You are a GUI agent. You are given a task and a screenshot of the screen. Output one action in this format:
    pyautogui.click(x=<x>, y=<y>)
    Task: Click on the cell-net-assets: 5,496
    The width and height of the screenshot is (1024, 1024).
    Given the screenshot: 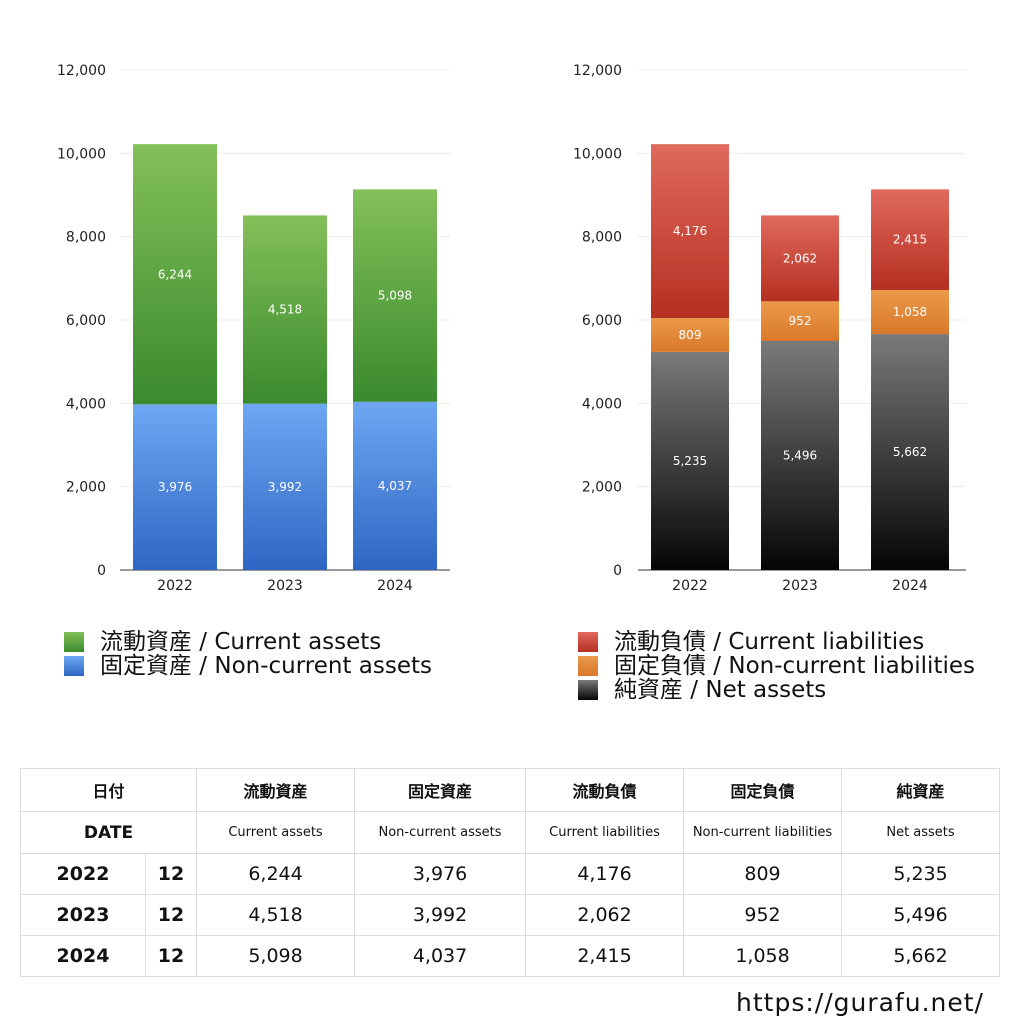 What is the action you would take?
    pyautogui.click(x=921, y=915)
    